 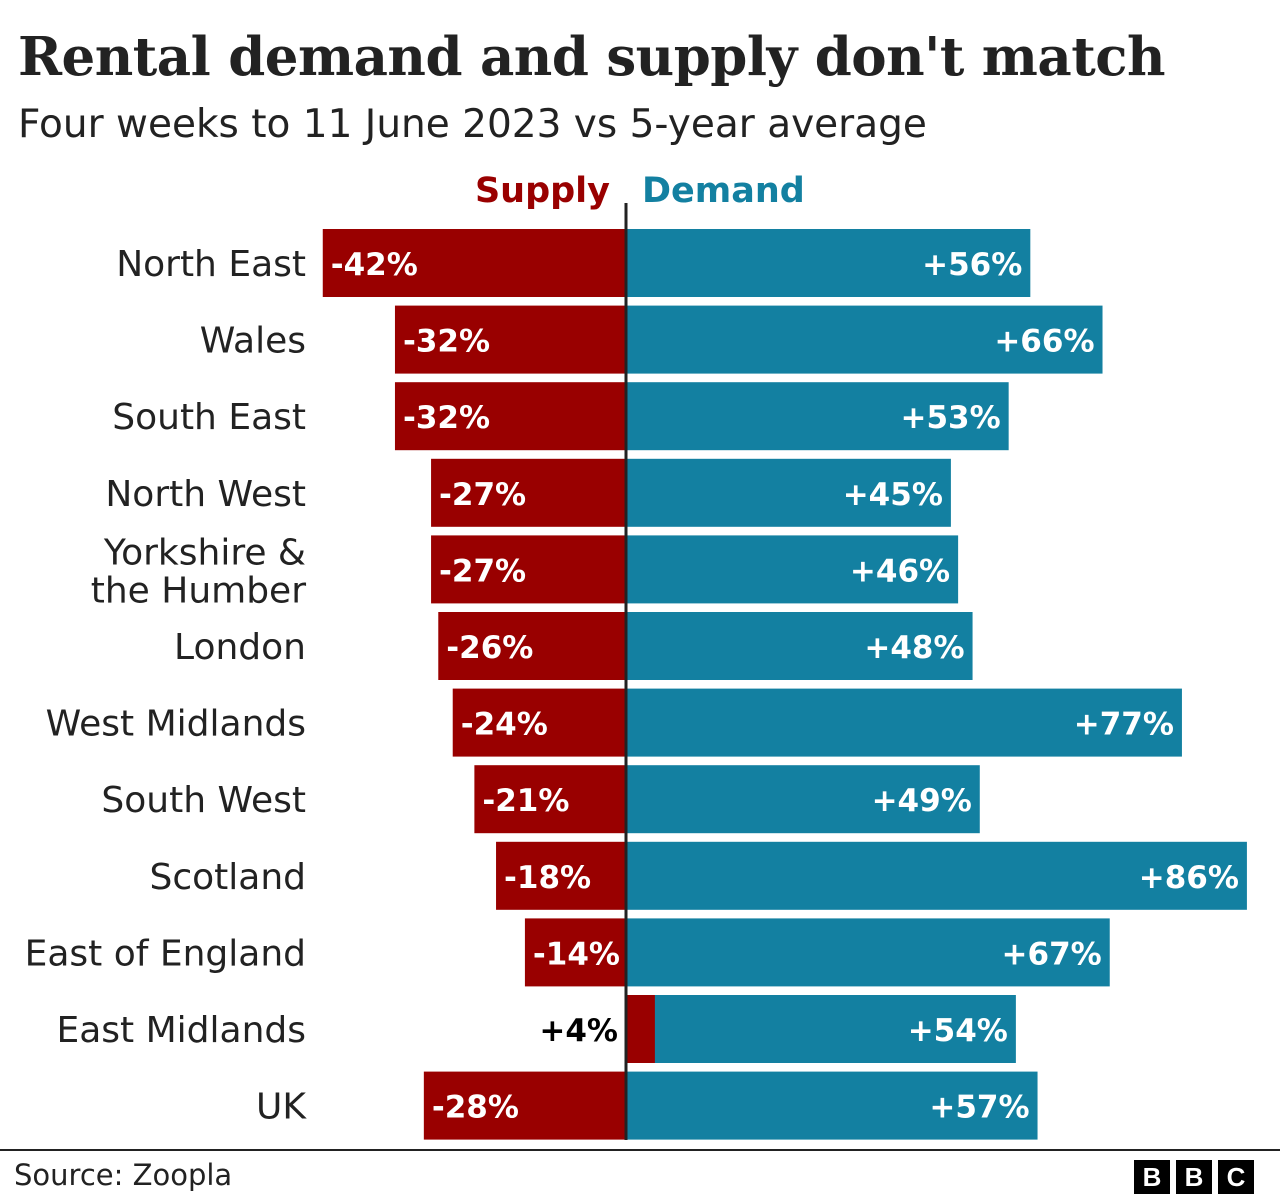 What do you see at coordinates (525, 801) in the screenshot?
I see `supply-value-label: -21%` at bounding box center [525, 801].